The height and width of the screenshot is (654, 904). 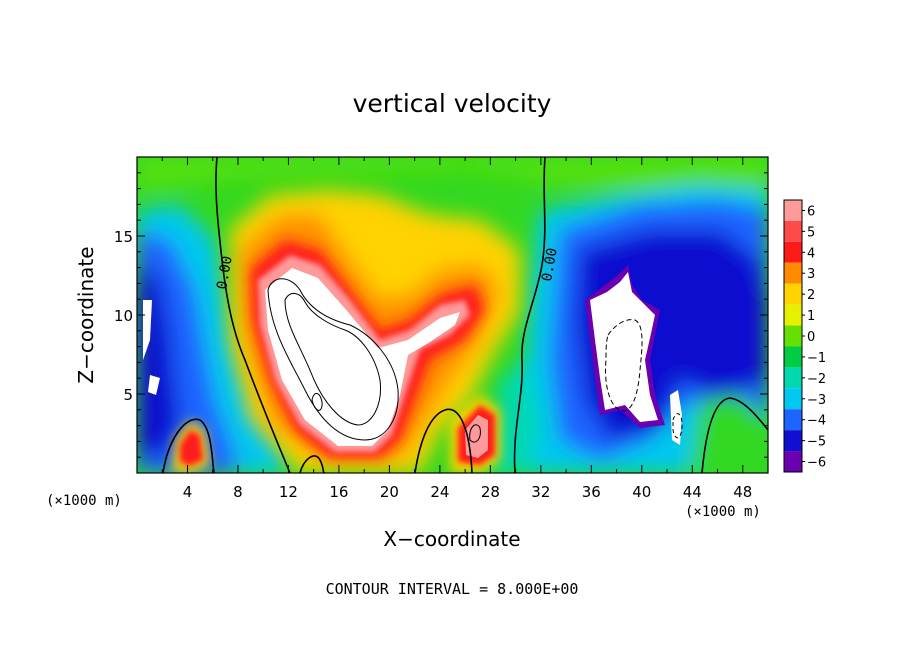 I want to click on y-axis-label: Z−coordinate, so click(x=86, y=314).